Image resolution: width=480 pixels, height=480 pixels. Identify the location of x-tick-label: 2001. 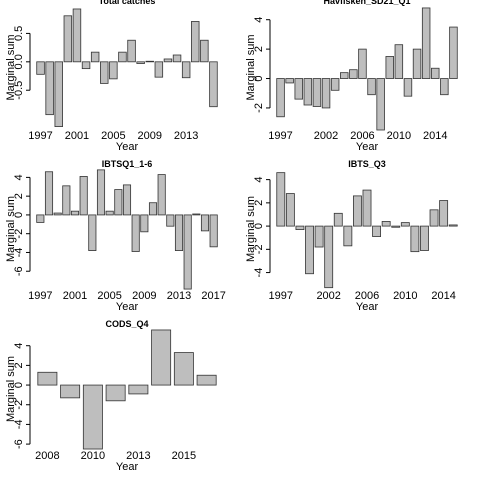
(75, 296).